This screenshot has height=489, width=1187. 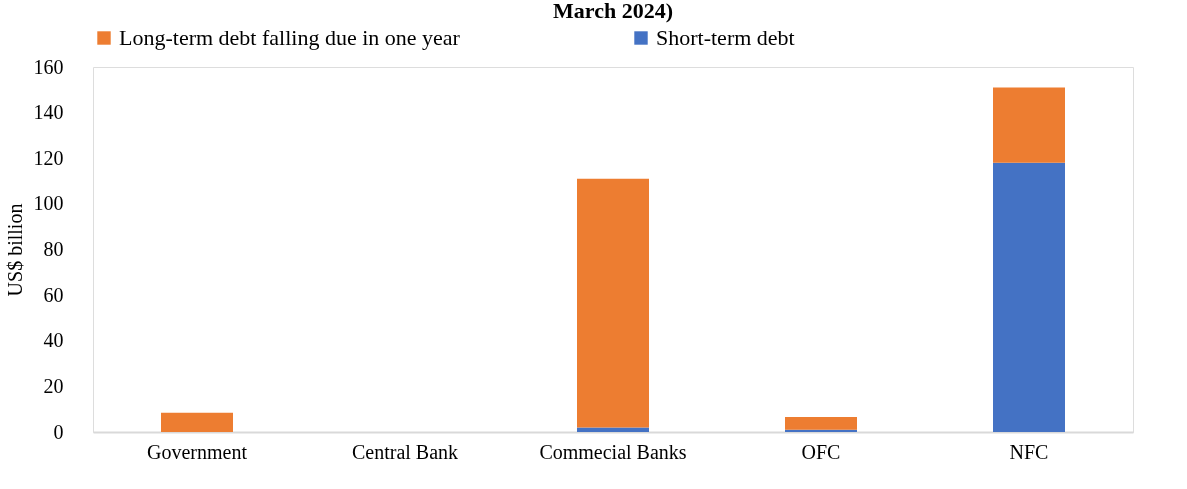 What do you see at coordinates (48, 112) in the screenshot?
I see `y-tick-label: 140` at bounding box center [48, 112].